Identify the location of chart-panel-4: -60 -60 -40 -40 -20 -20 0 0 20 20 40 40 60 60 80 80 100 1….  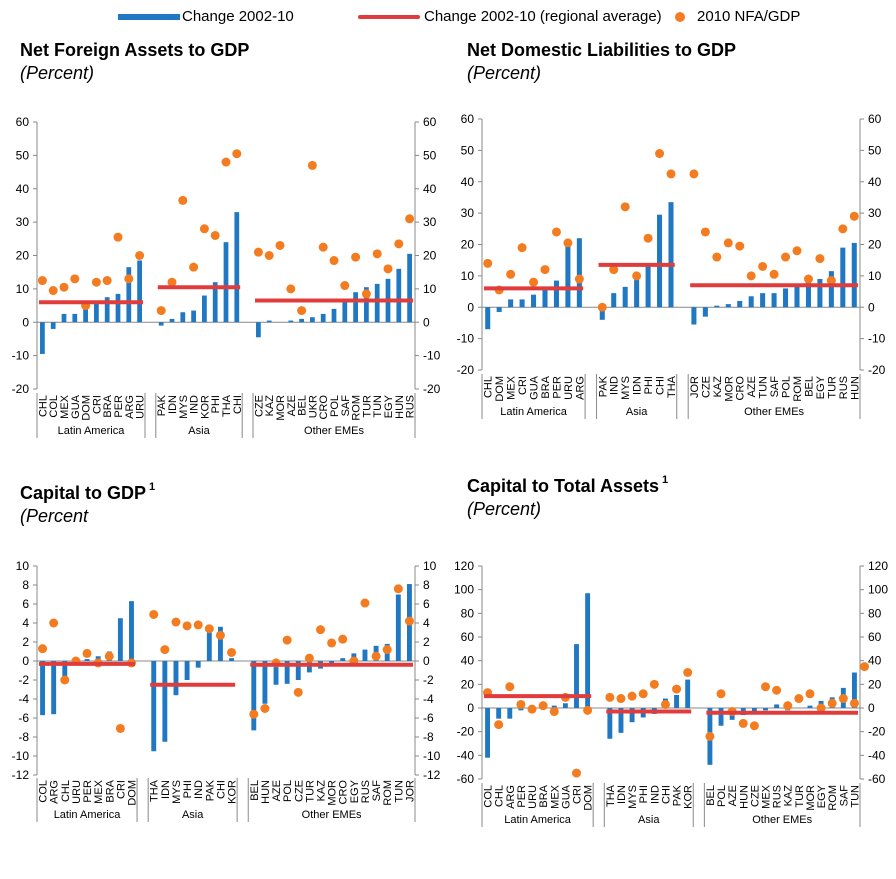
(671, 693).